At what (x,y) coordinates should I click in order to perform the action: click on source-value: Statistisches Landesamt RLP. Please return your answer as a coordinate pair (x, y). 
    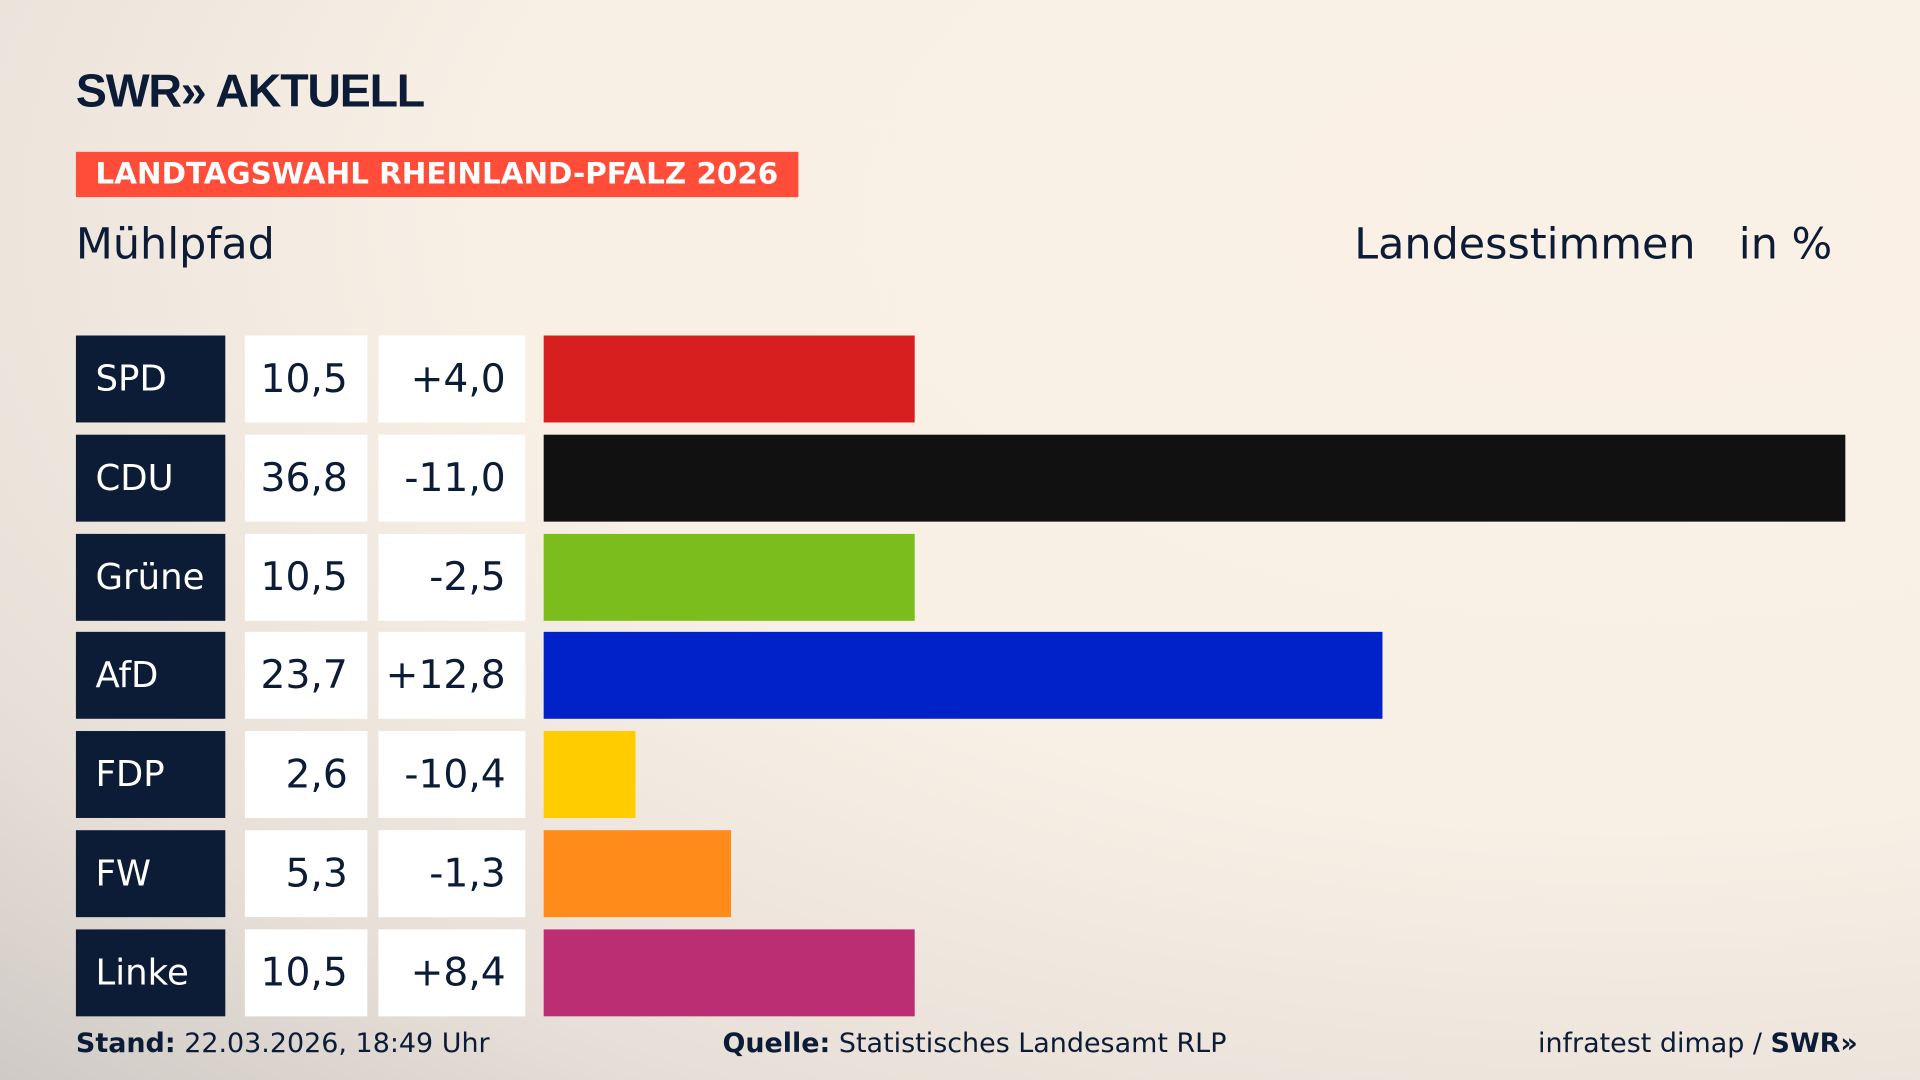
    Looking at the image, I should click on (1032, 1044).